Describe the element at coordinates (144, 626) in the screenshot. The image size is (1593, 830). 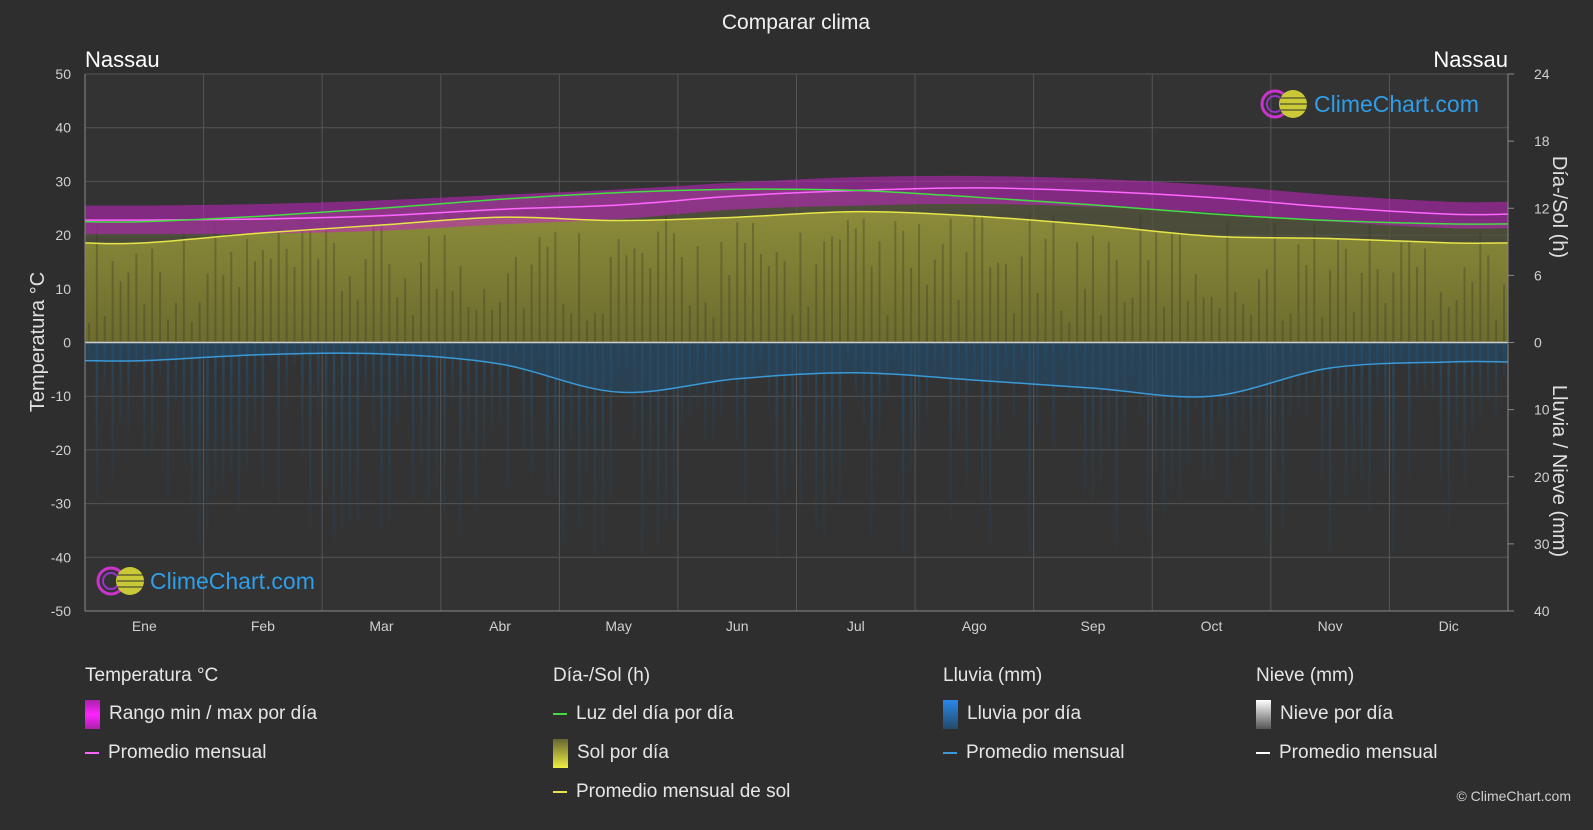
I see `x-tick-label: Ene` at that location.